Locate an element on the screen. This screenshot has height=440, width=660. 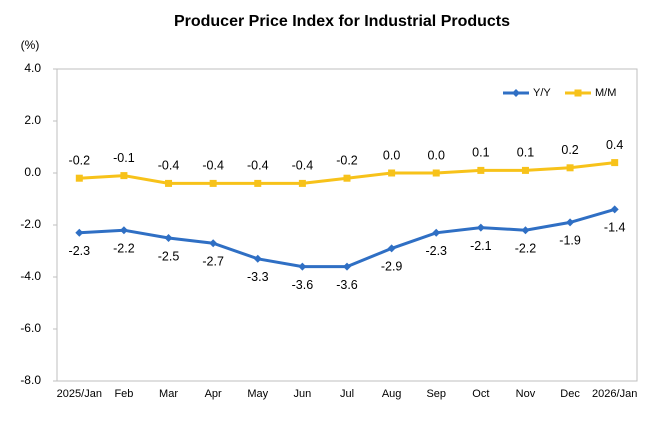
x-tick-label: Jun is located at coordinates (303, 394).